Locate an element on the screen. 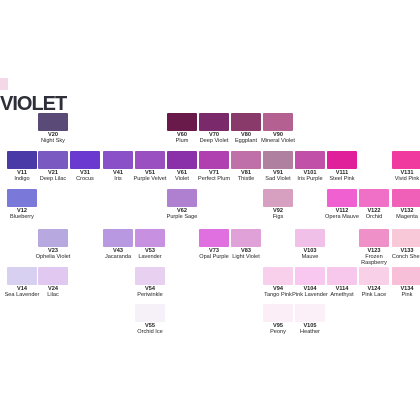 The height and width of the screenshot is (420, 420). swatch-code: V62 is located at coordinates (182, 211).